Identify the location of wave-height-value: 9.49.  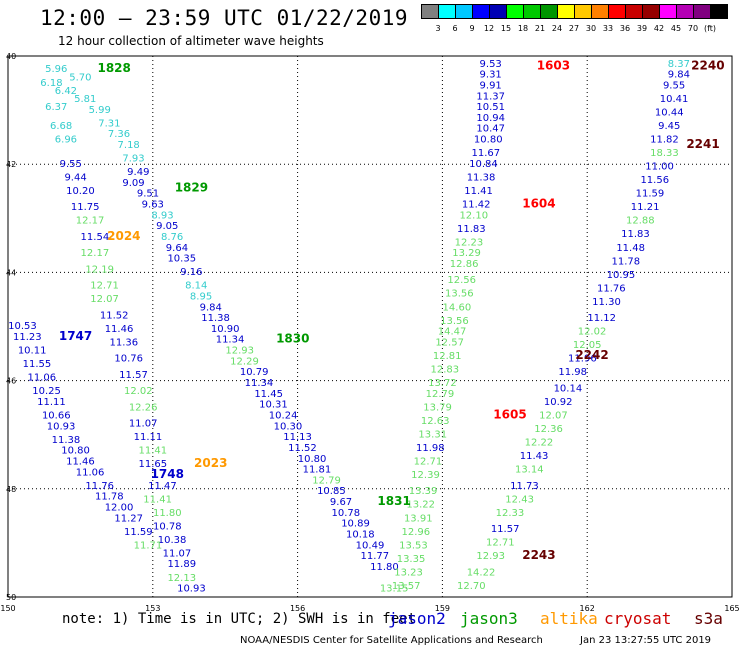
(138, 172).